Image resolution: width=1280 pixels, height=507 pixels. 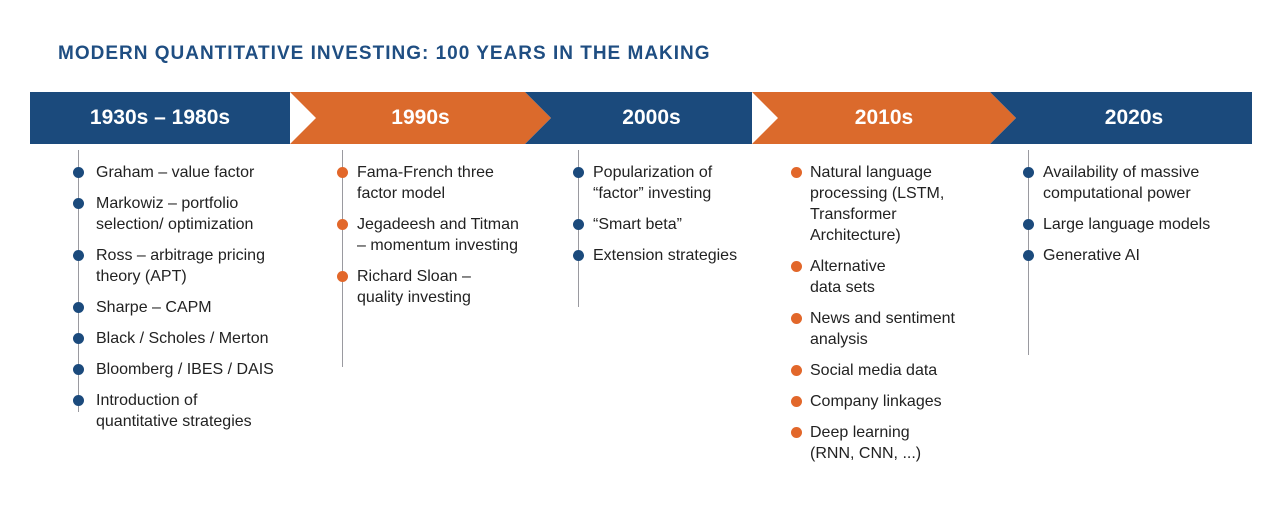 I want to click on list-item-text: News and sentiment analysis, so click(x=882, y=329).